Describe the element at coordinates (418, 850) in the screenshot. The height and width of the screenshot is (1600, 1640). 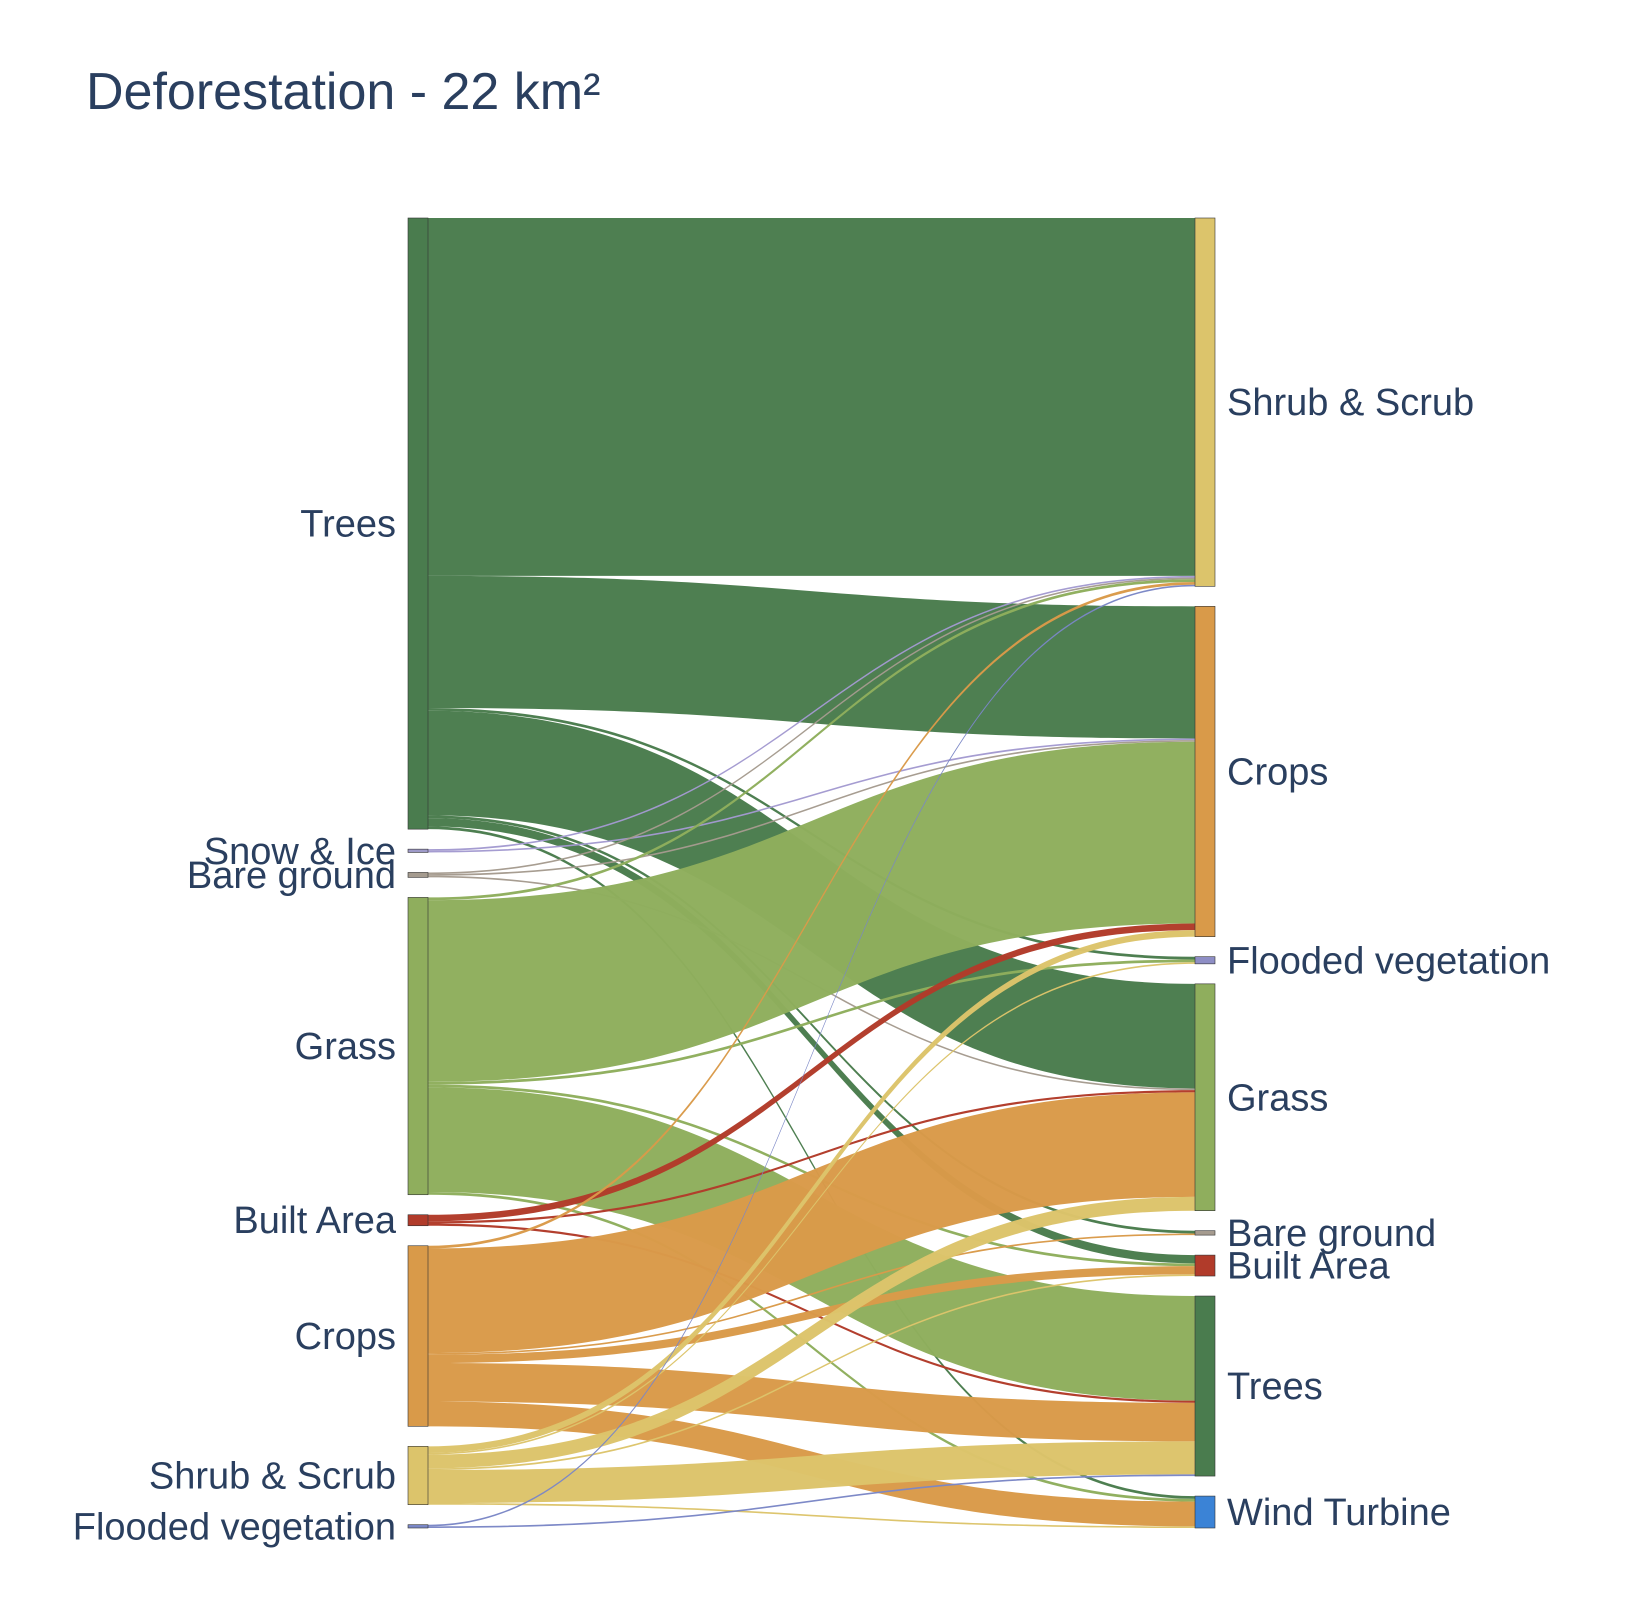
I see `node-src-snow` at that location.